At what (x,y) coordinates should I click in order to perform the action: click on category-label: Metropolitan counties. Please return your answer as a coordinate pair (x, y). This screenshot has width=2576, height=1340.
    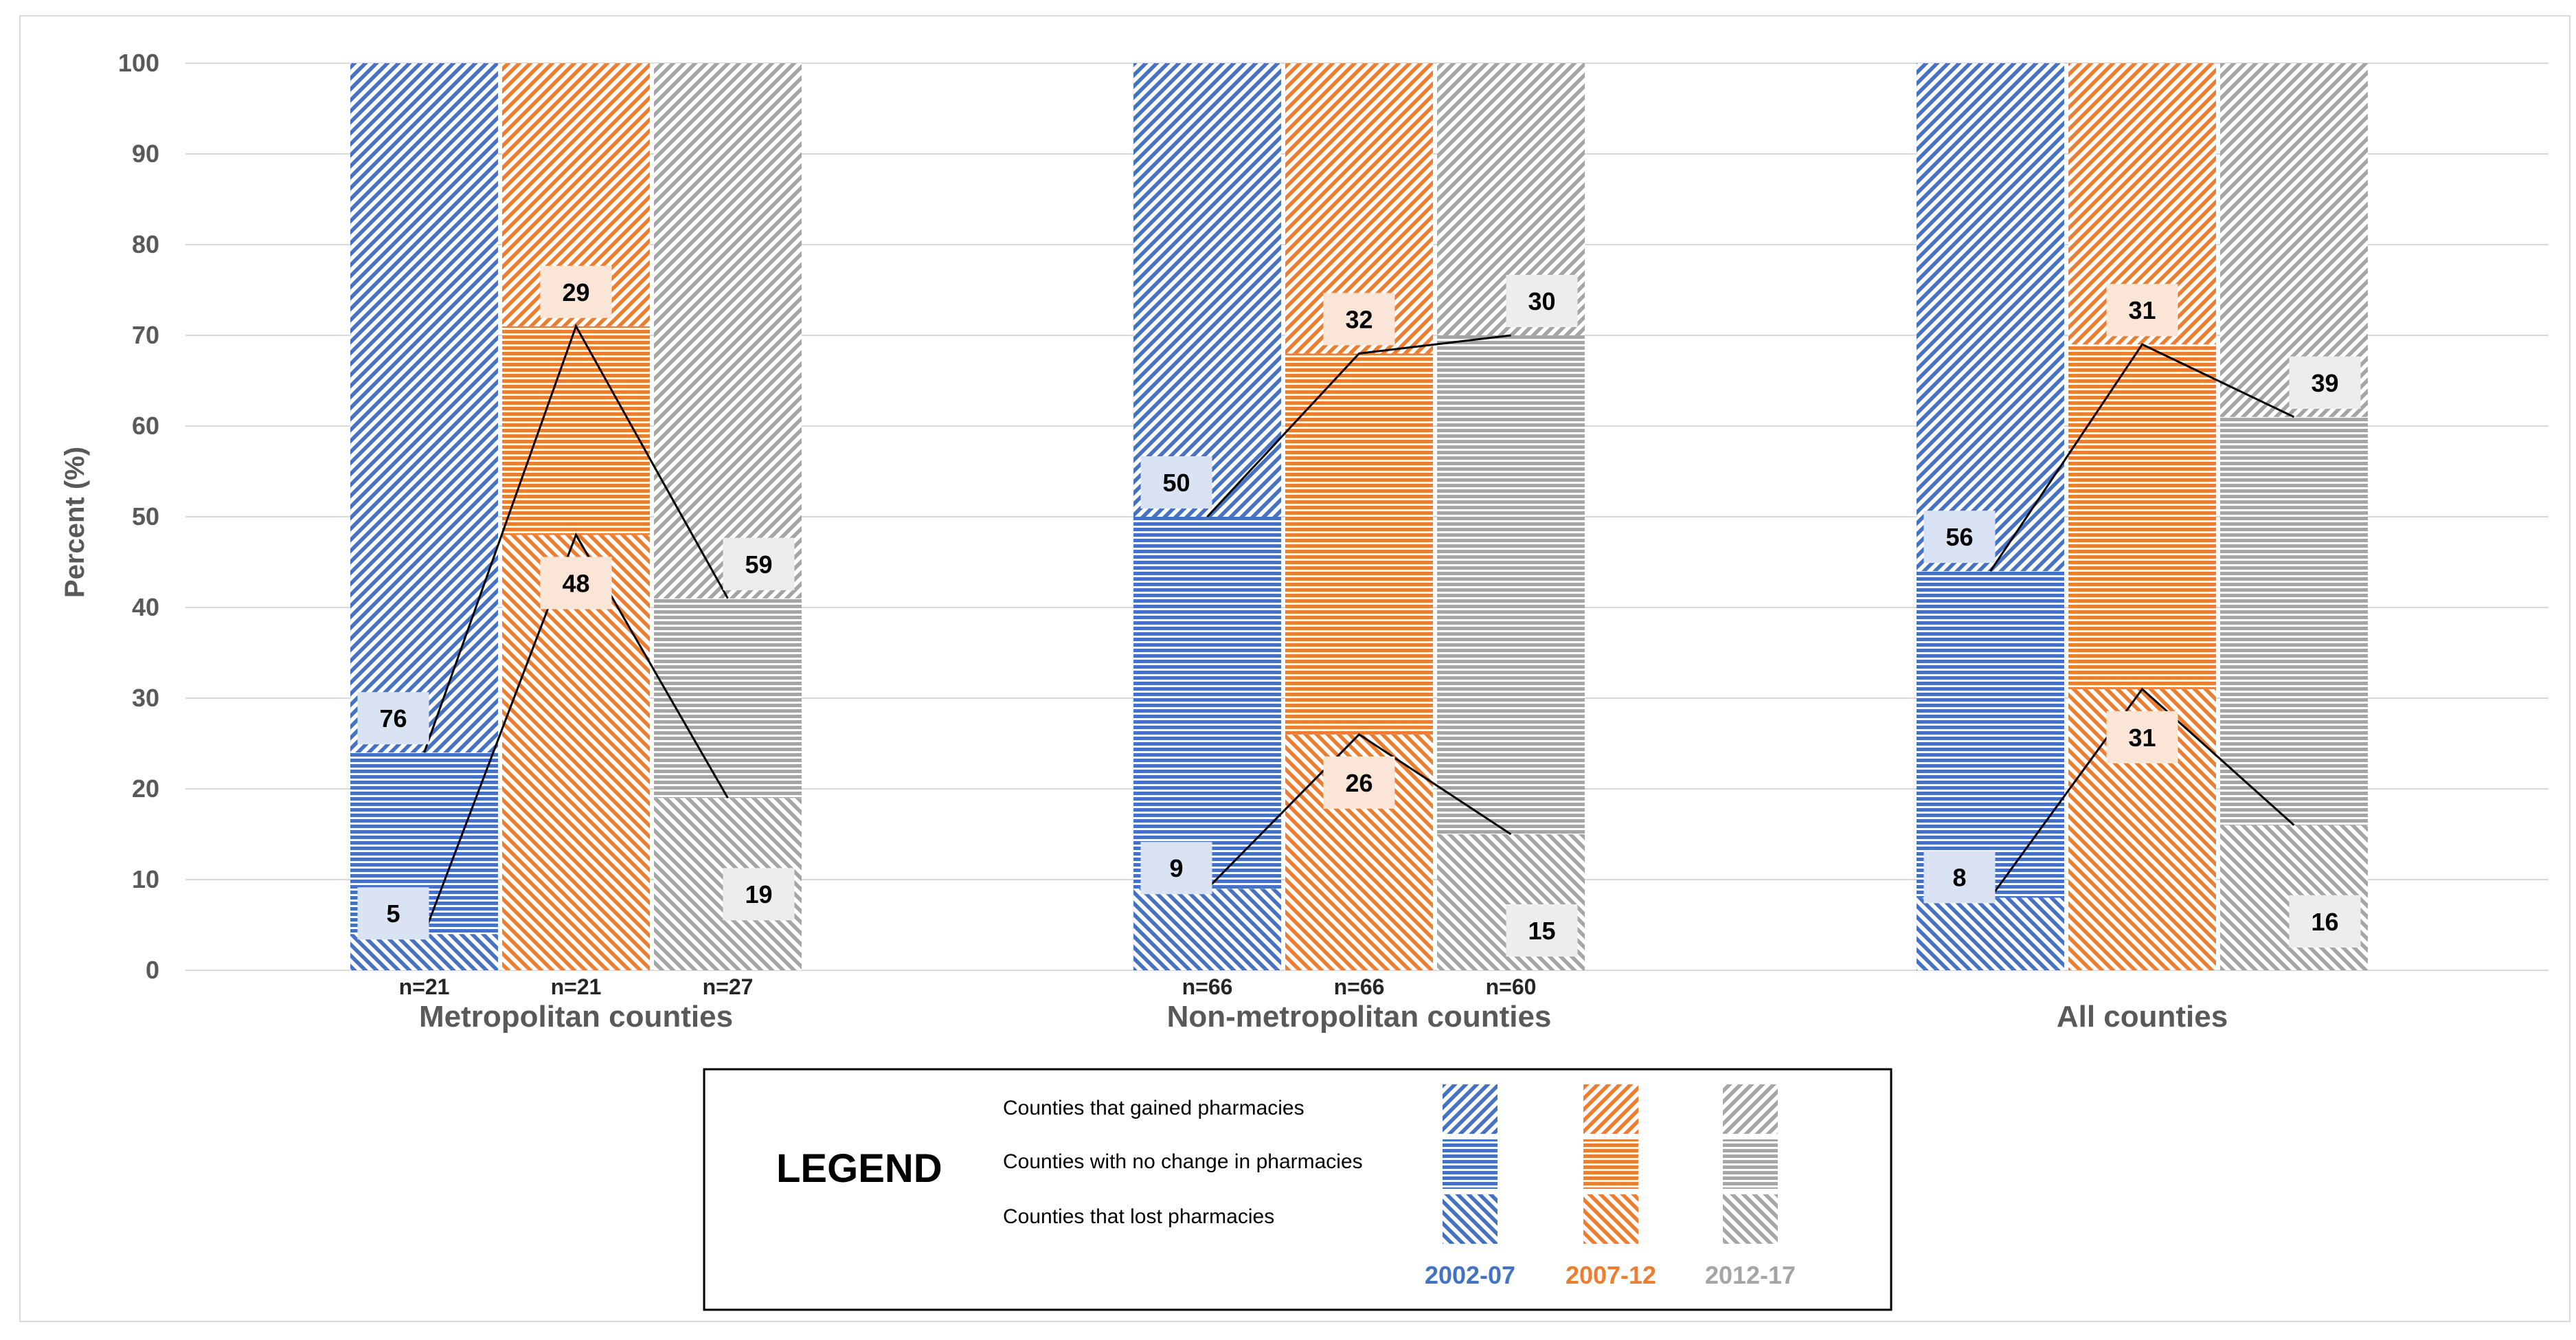
    Looking at the image, I should click on (576, 1017).